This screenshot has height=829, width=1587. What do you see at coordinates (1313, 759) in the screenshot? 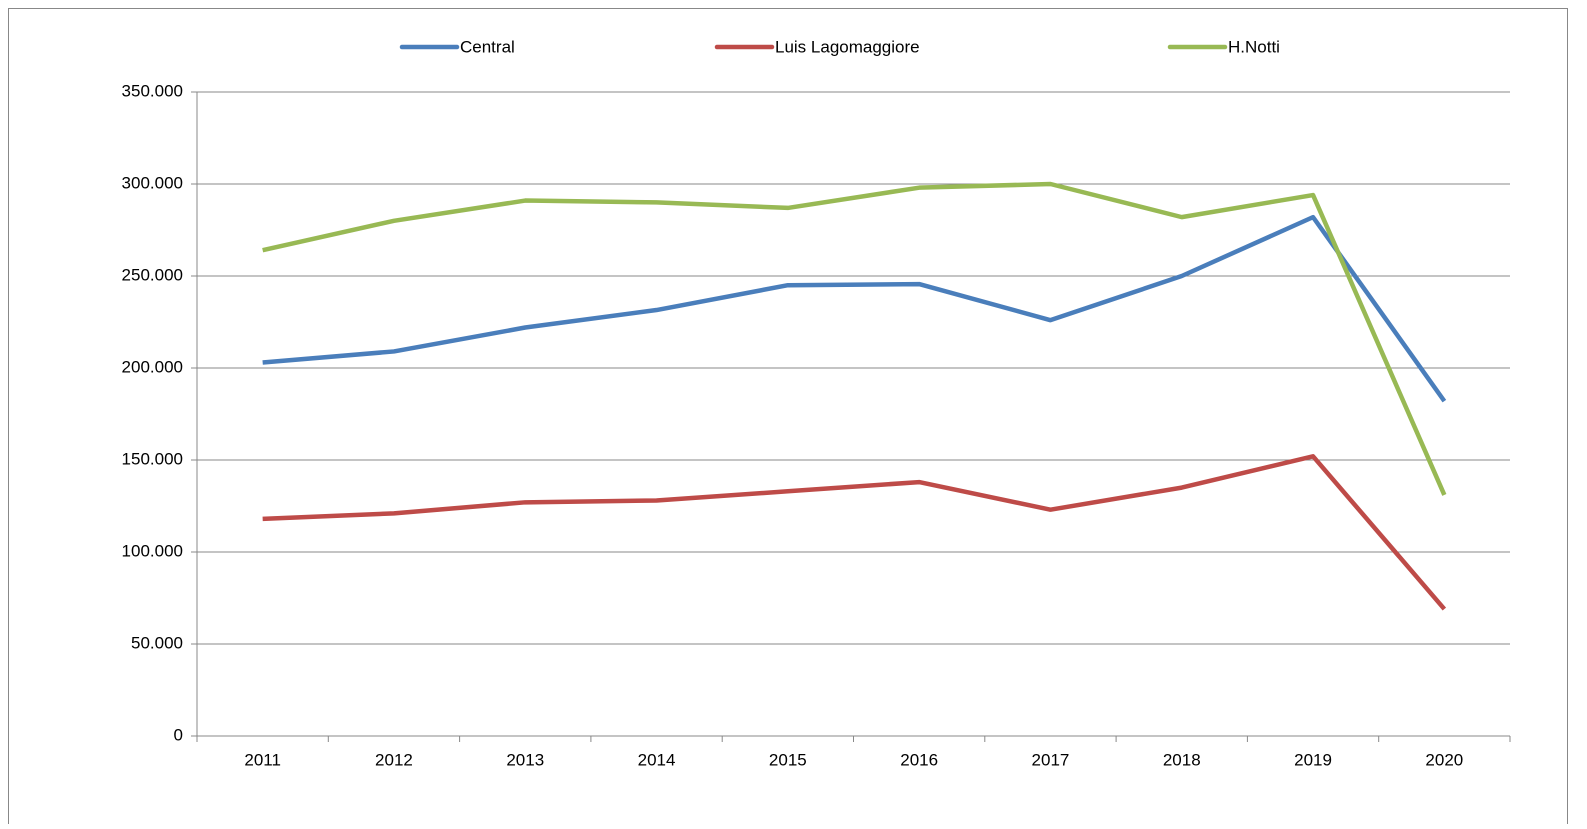
I see `x-tick-label: 2019` at bounding box center [1313, 759].